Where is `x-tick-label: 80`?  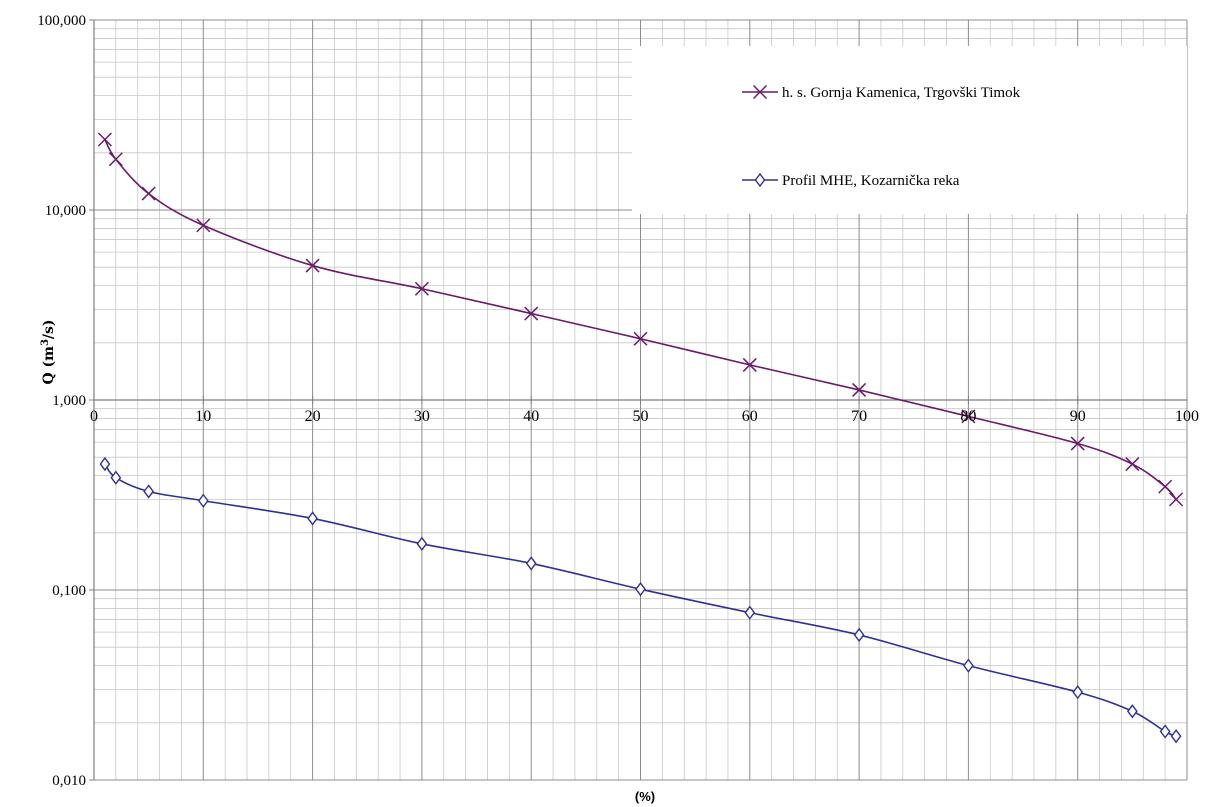
x-tick-label: 80 is located at coordinates (968, 416).